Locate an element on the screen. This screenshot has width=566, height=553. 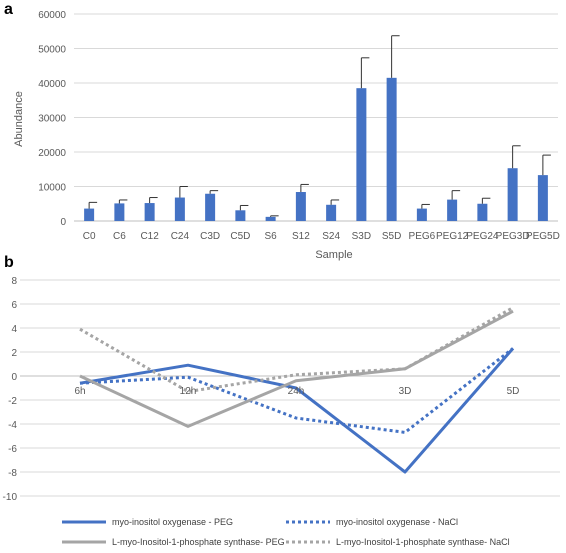
b-y-tick-label: 2 is located at coordinates (14, 353).